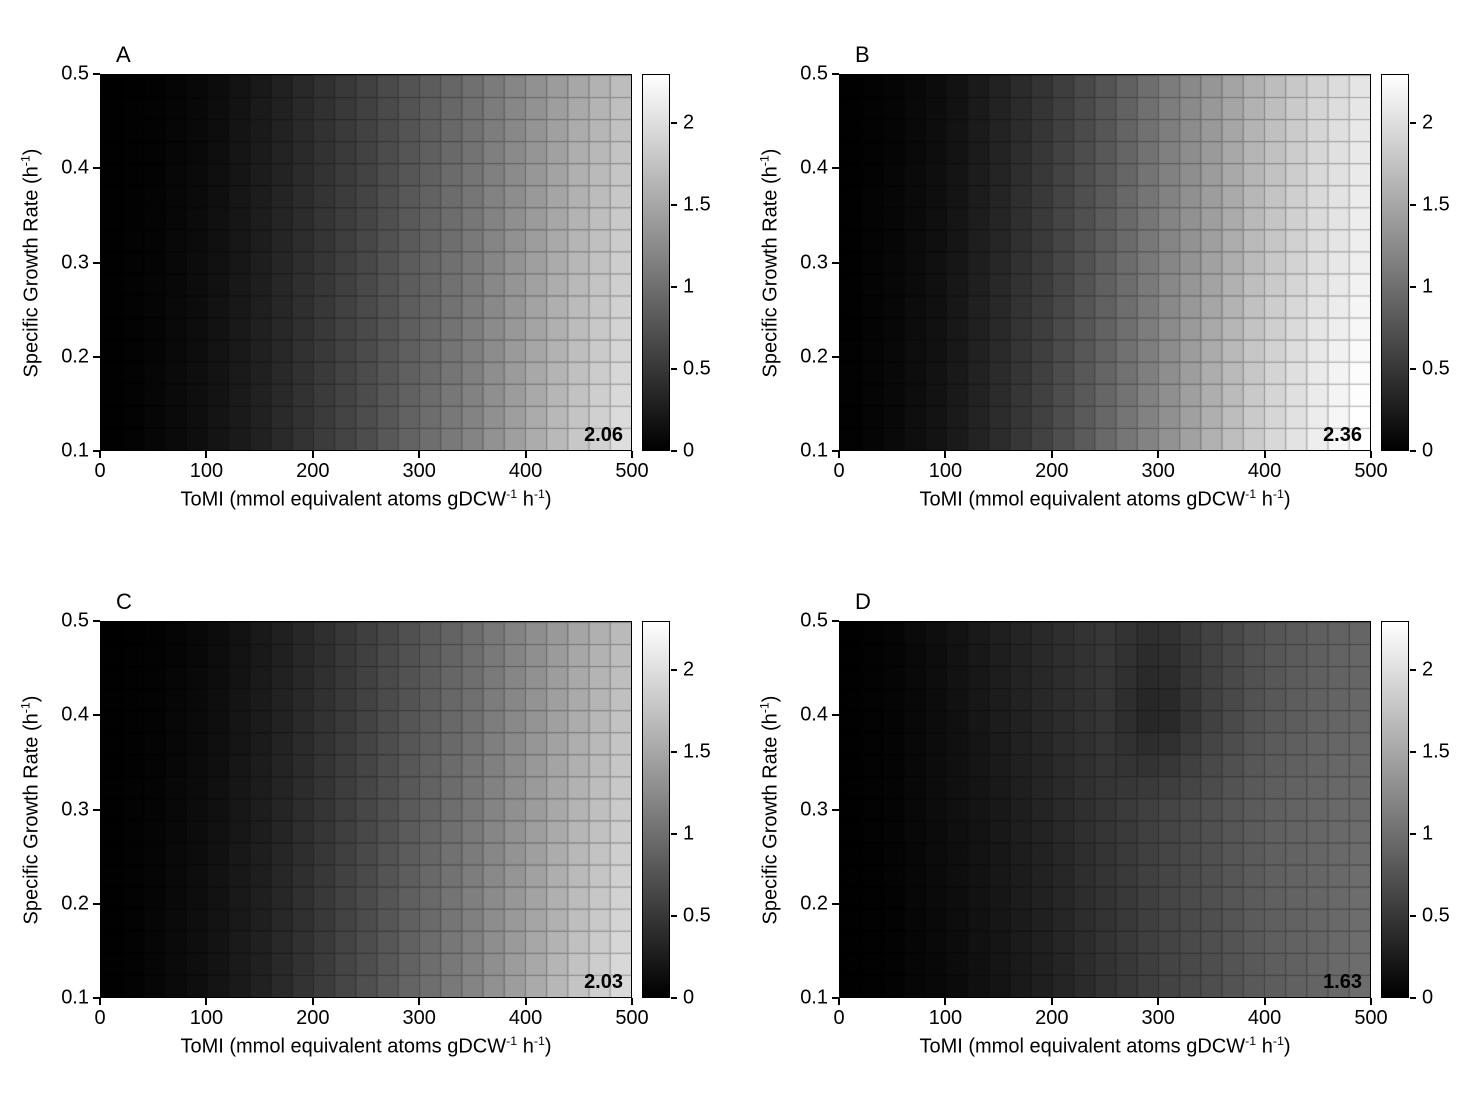 The height and width of the screenshot is (1094, 1478). I want to click on y-tick-label: 0.3, so click(814, 809).